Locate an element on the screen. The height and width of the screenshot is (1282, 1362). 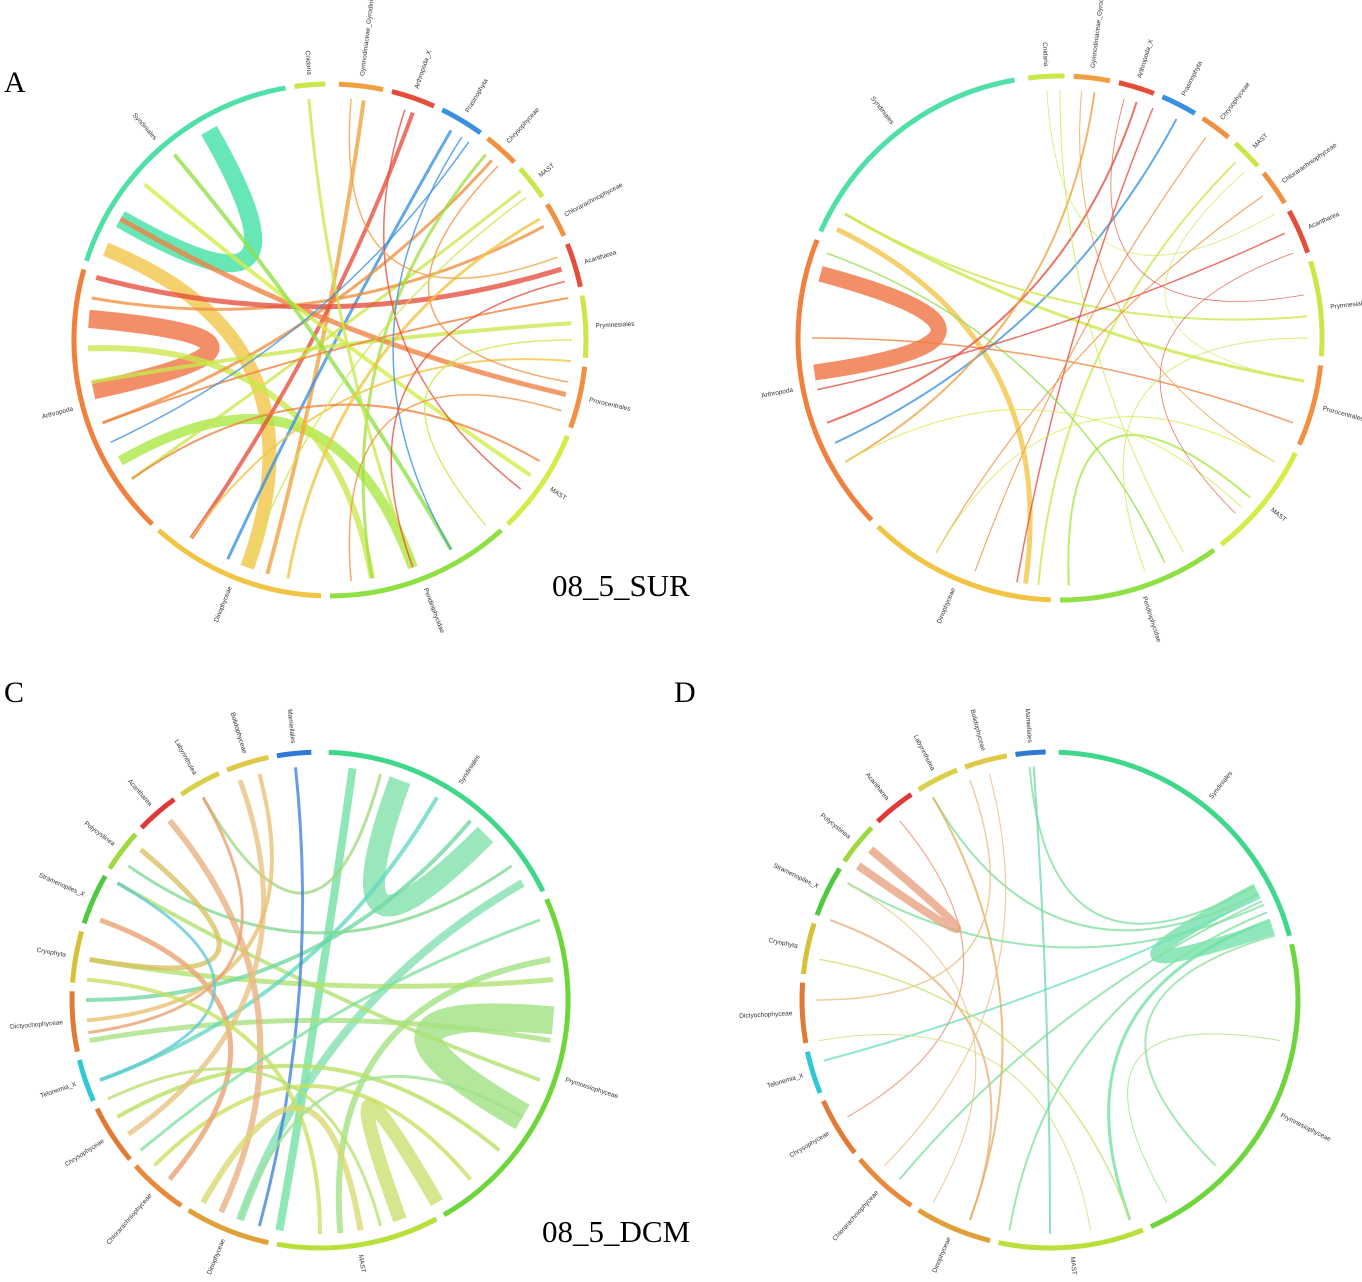
sector-label: Polycystinea is located at coordinates (835, 826).